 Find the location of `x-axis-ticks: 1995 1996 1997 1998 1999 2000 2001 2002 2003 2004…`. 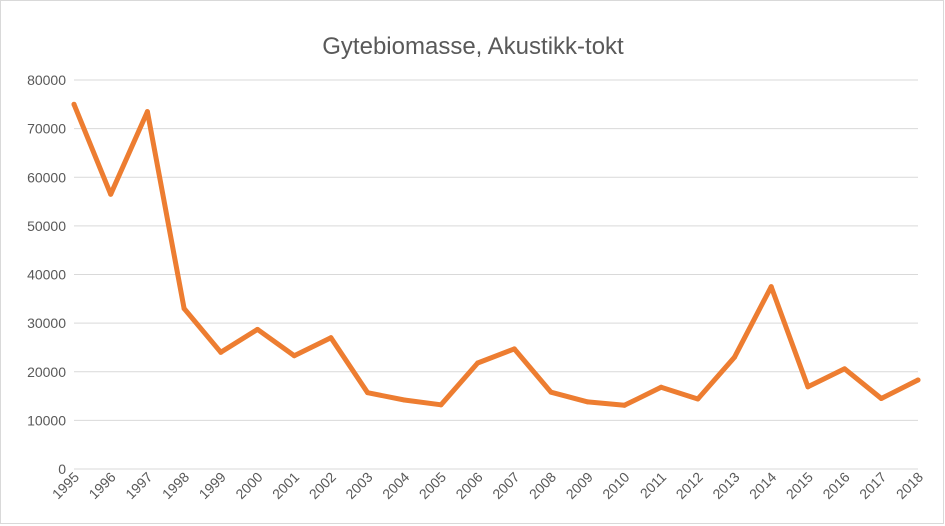

x-axis-ticks: 1995 1996 1997 1998 1999 2000 2001 2002 2003 2004… is located at coordinates (487, 485).